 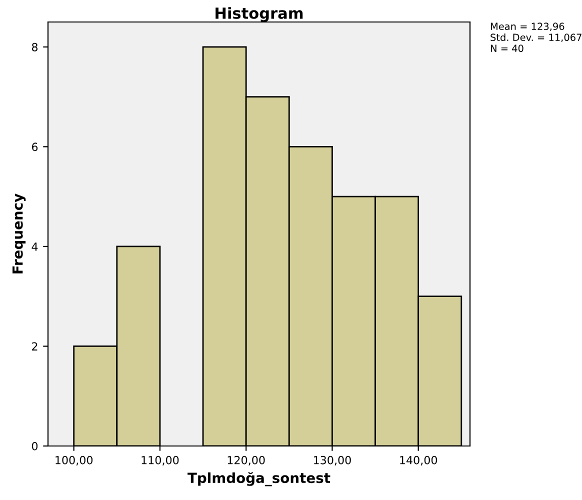 What do you see at coordinates (259, 479) in the screenshot?
I see `x-axis-title: Tplmdoğa_sontest` at bounding box center [259, 479].